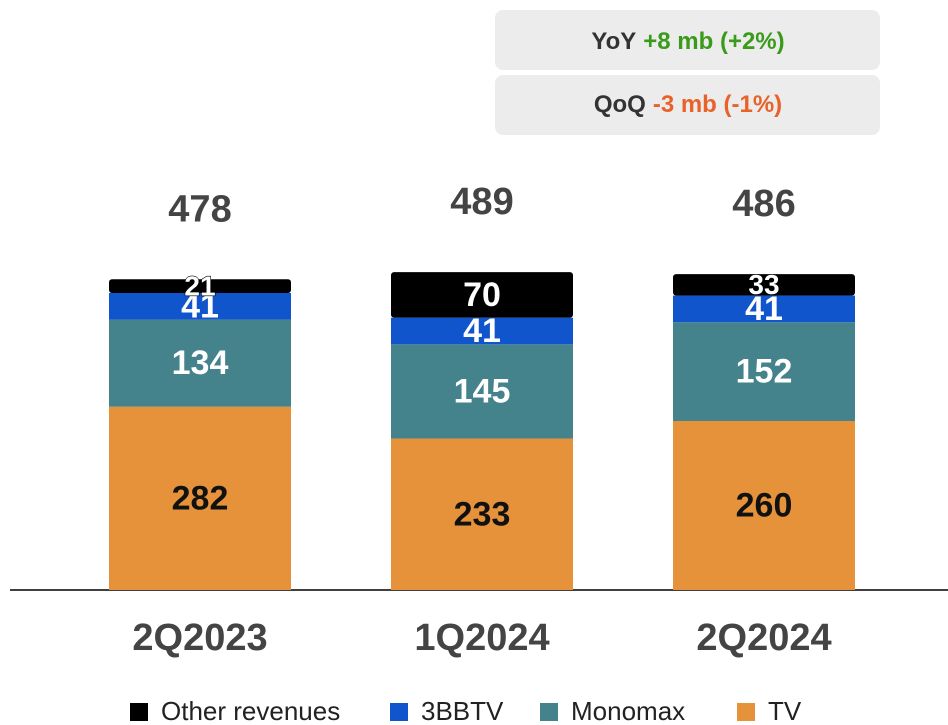  What do you see at coordinates (763, 204) in the screenshot?
I see `total-label: 486` at bounding box center [763, 204].